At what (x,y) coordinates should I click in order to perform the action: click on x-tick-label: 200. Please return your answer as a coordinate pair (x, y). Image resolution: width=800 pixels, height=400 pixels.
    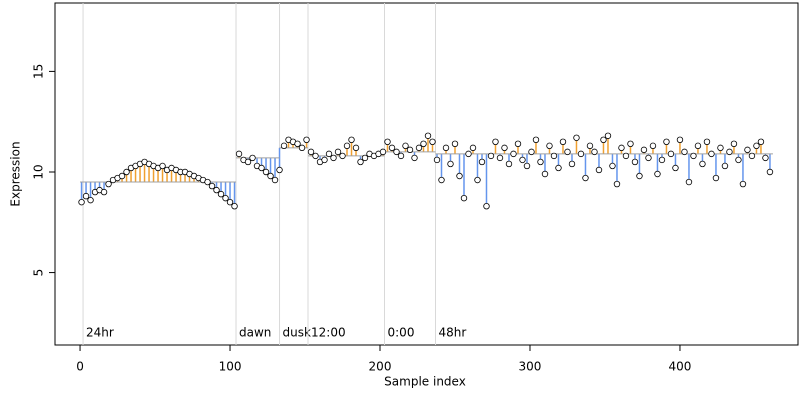
    Looking at the image, I should click on (380, 367).